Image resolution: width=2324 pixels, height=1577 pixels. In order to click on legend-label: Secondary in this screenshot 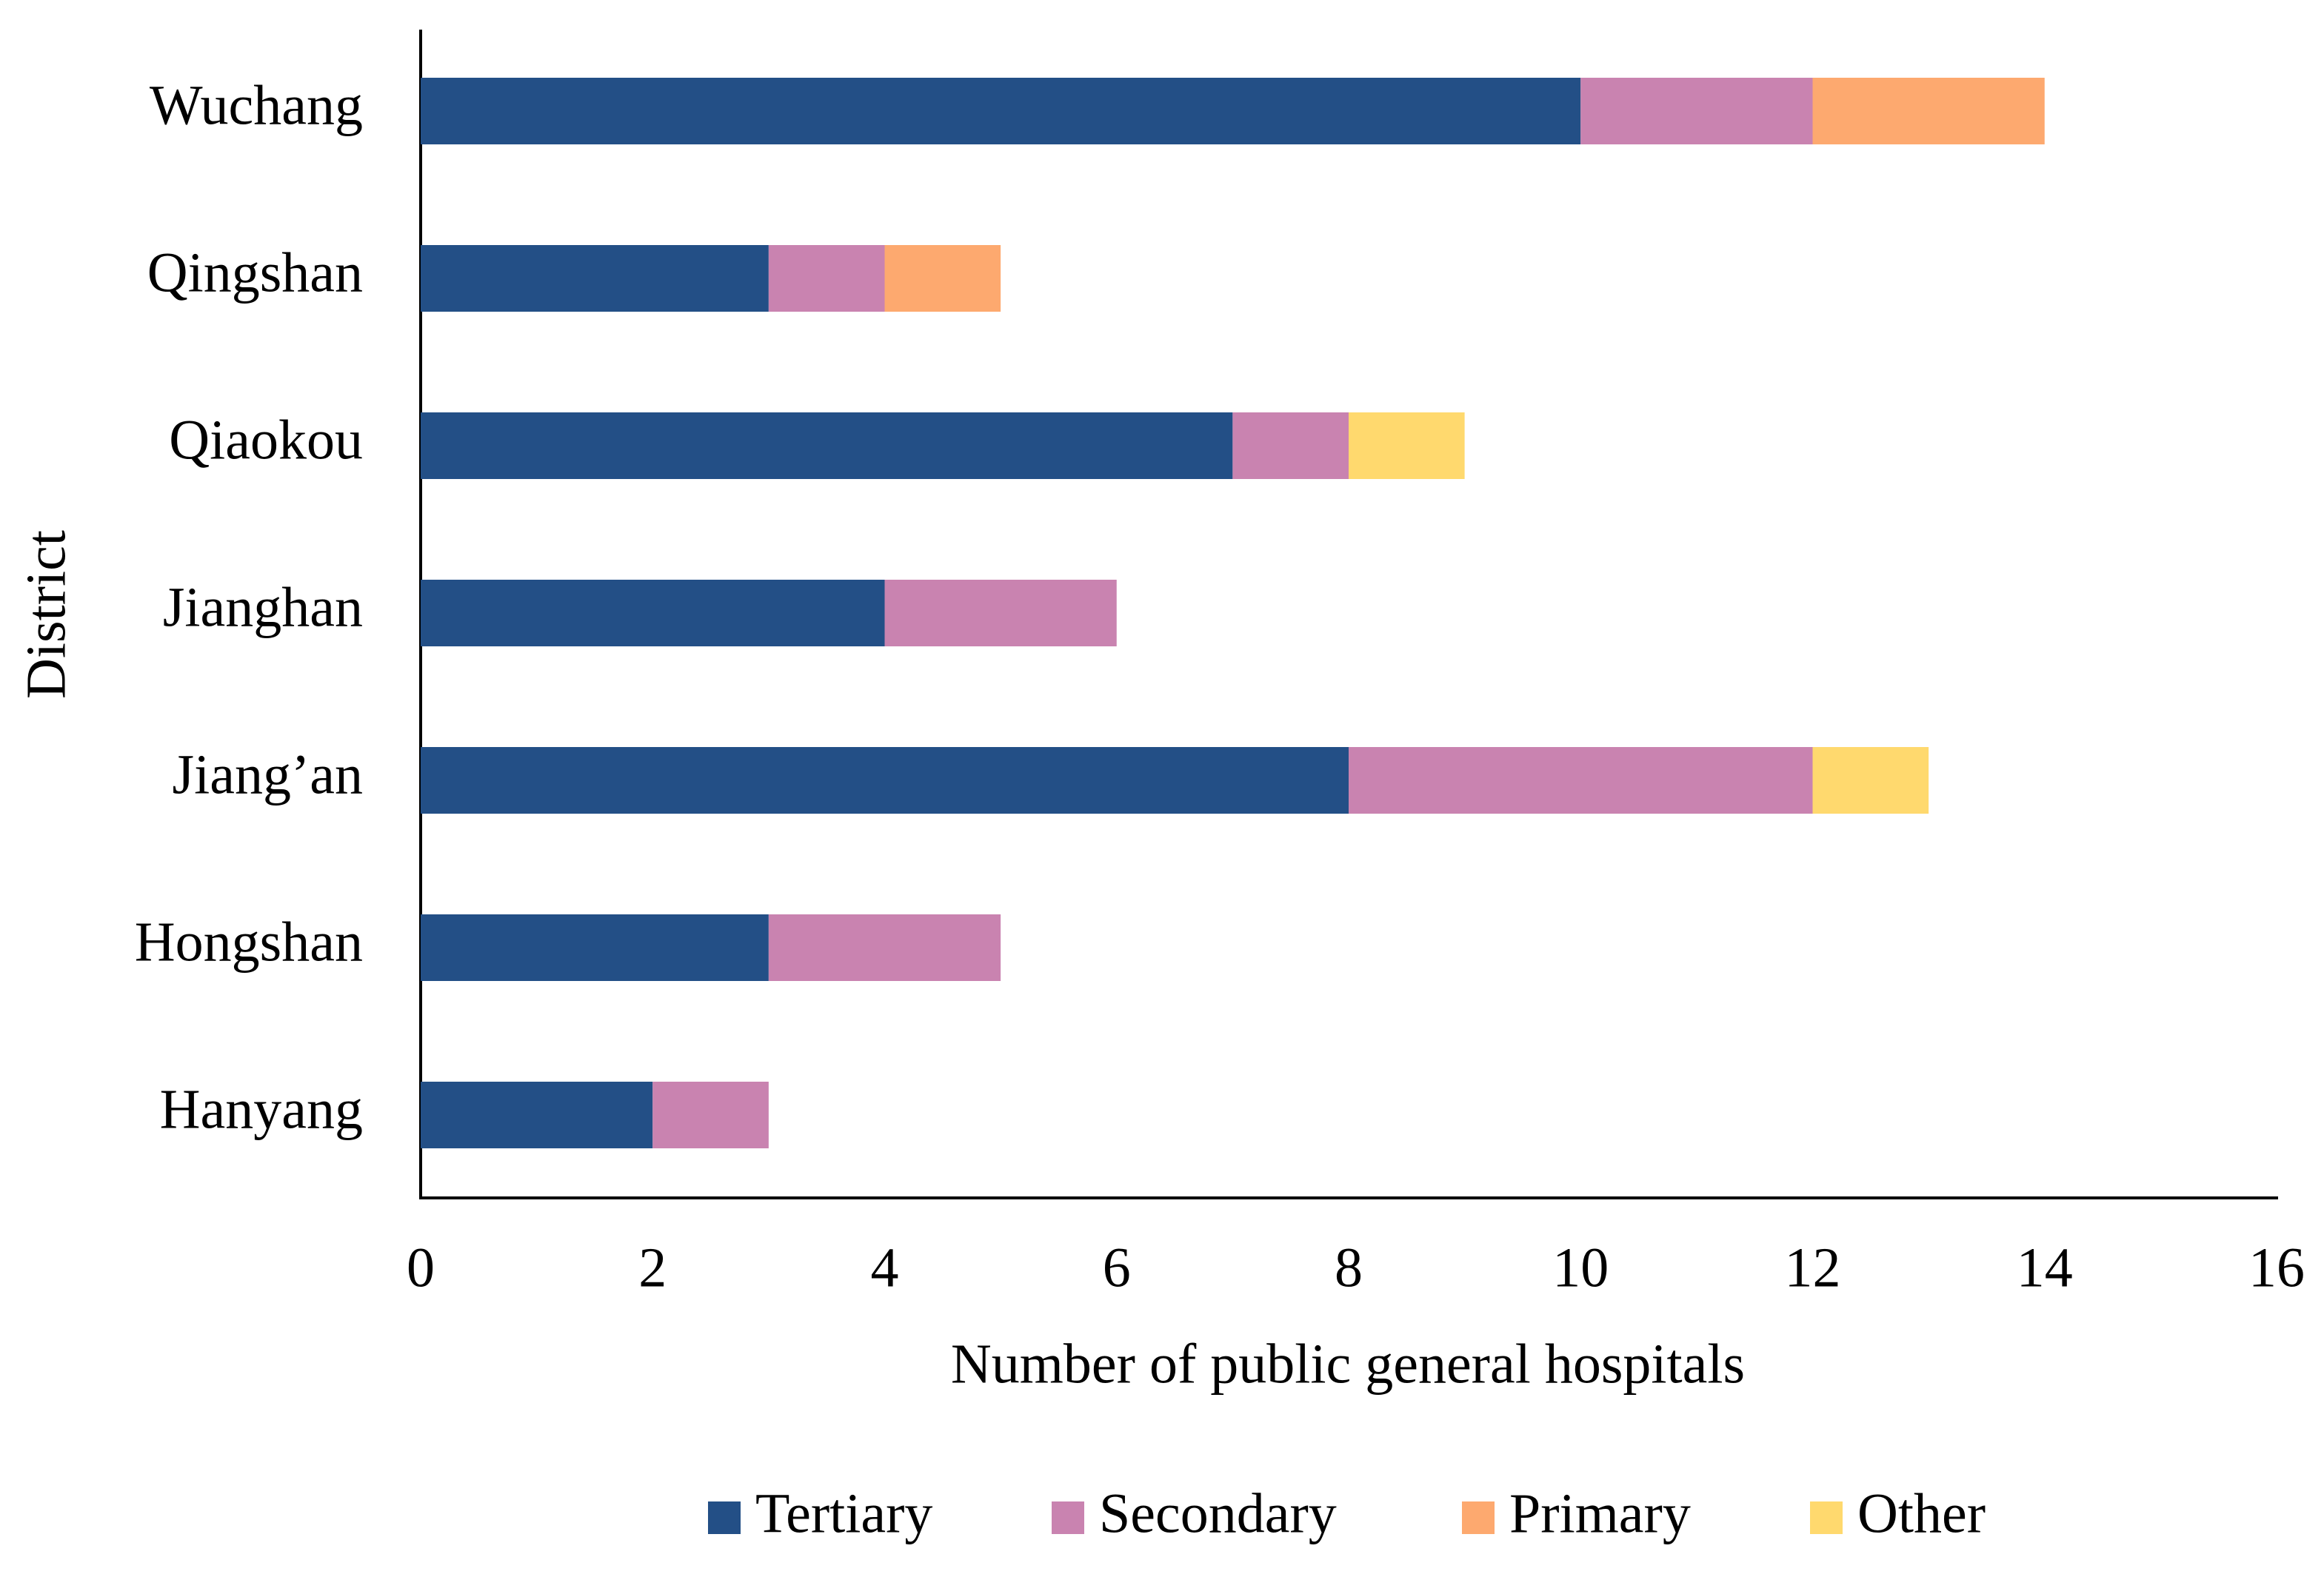, I will do `click(1218, 1513)`.